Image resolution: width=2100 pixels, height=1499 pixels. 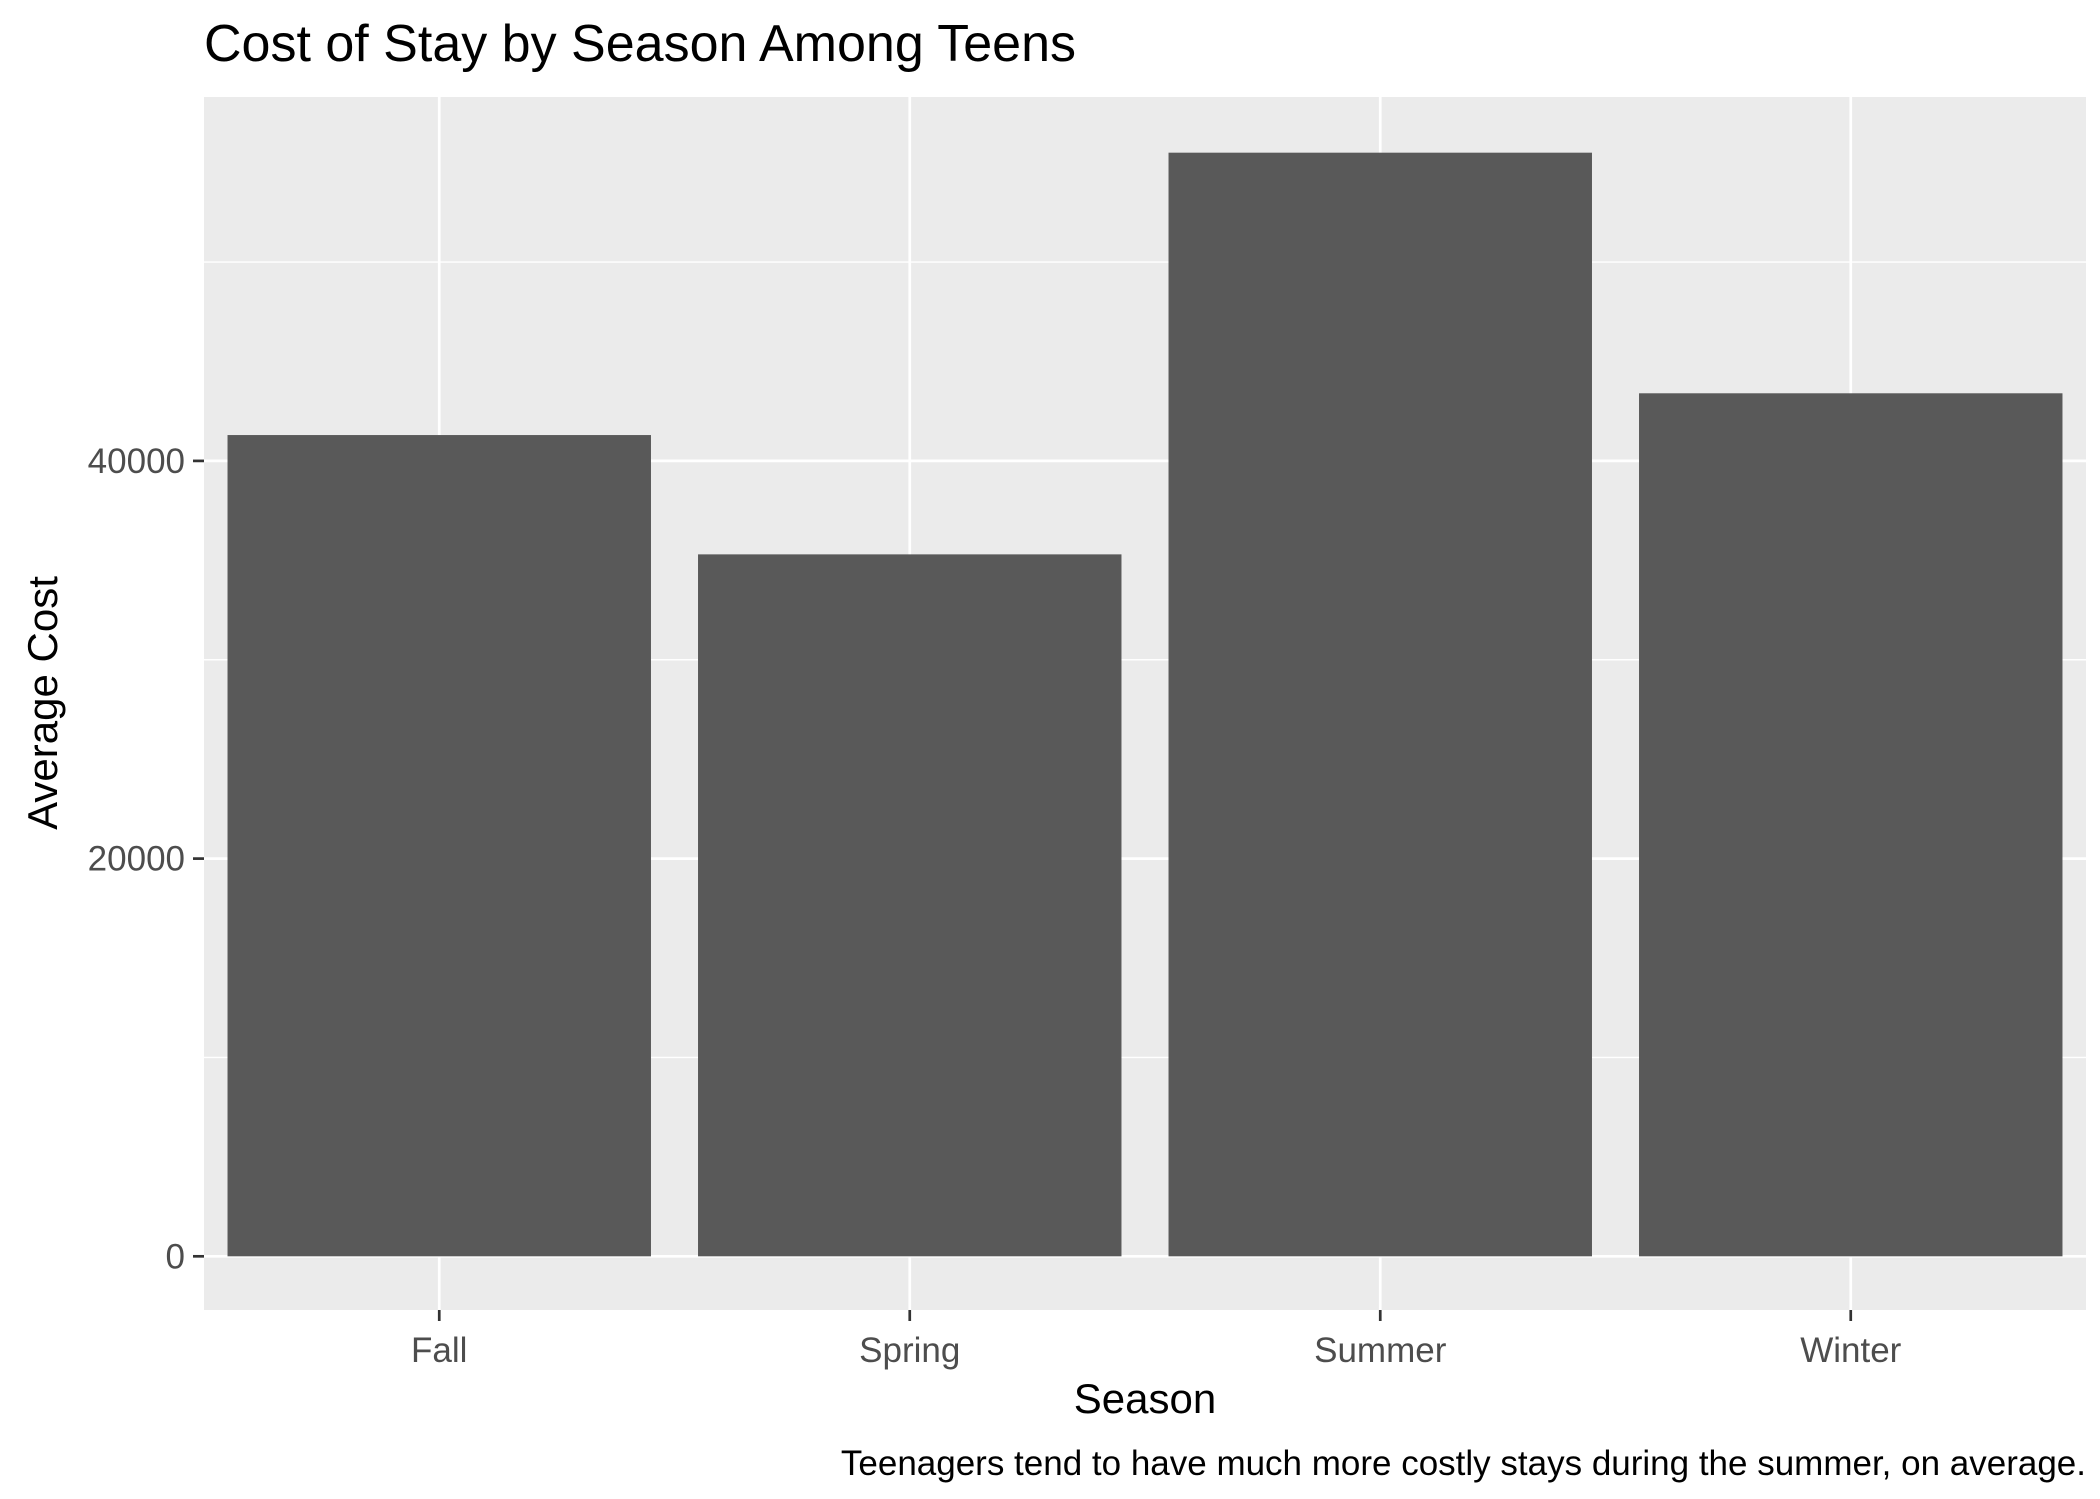 What do you see at coordinates (175, 1256) in the screenshot?
I see `y-tick-label: 0` at bounding box center [175, 1256].